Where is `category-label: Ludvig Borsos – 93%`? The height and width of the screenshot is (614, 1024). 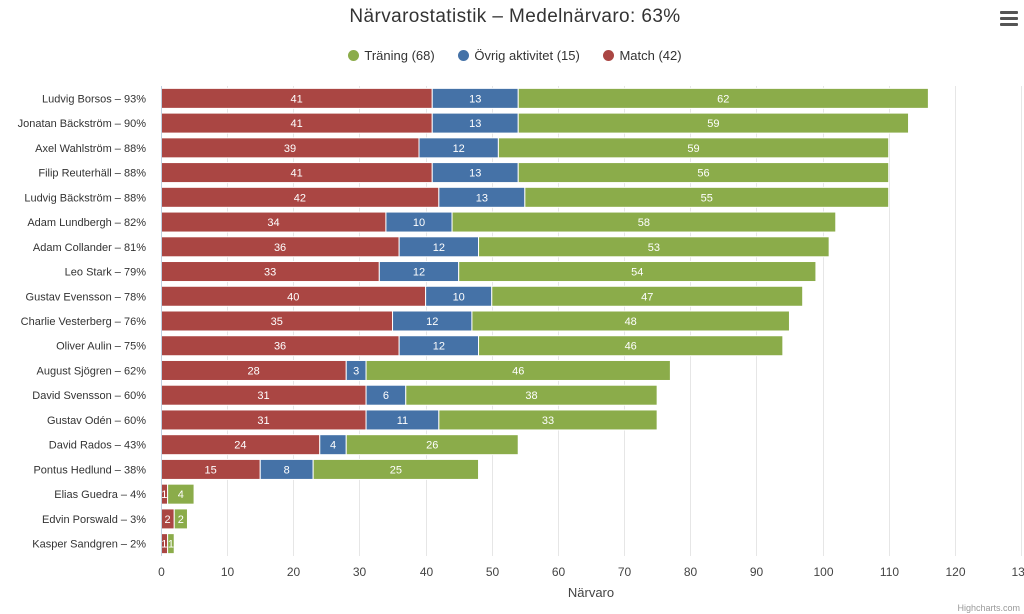 category-label: Ludvig Borsos – 93% is located at coordinates (94, 99).